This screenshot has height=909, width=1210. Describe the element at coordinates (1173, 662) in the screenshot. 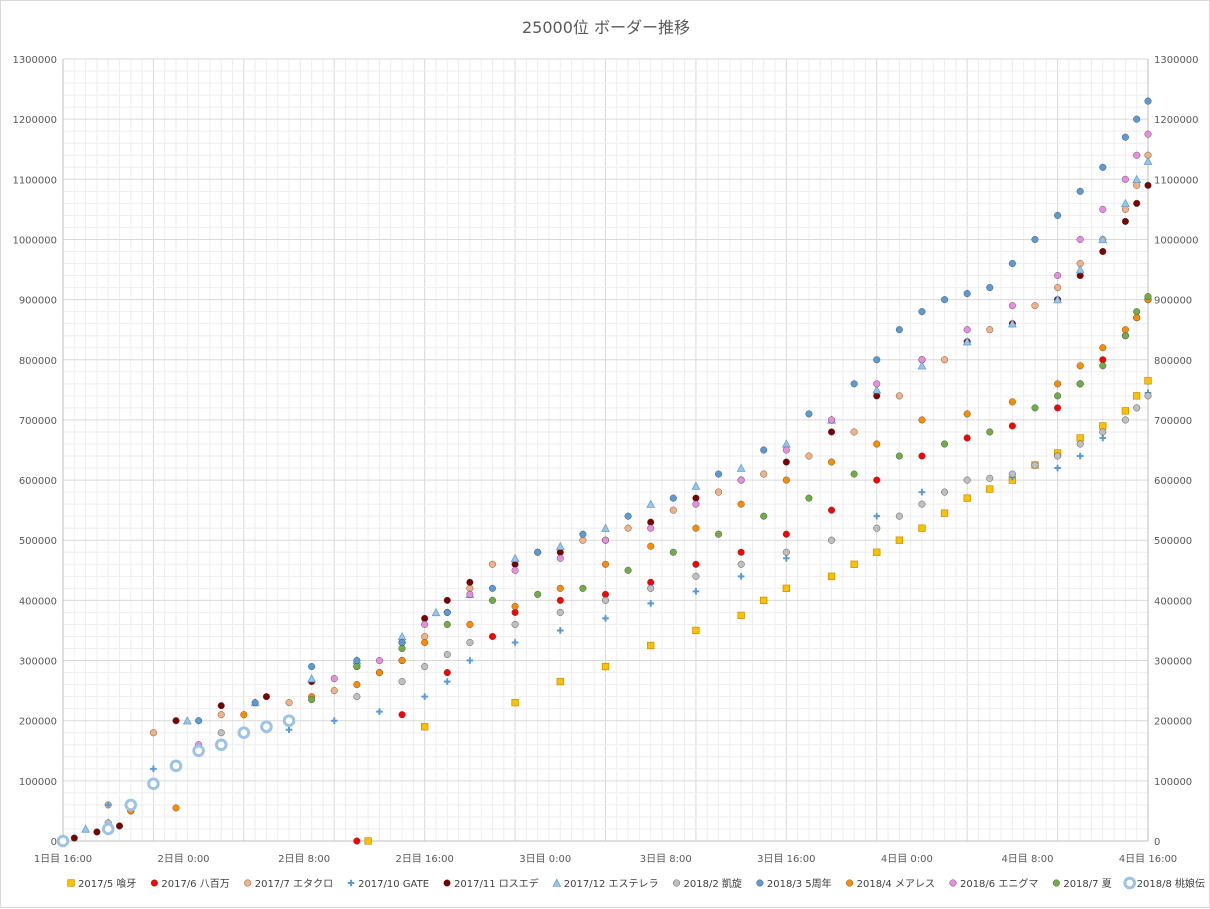

I see `y-tick-label-right: 300000` at that location.